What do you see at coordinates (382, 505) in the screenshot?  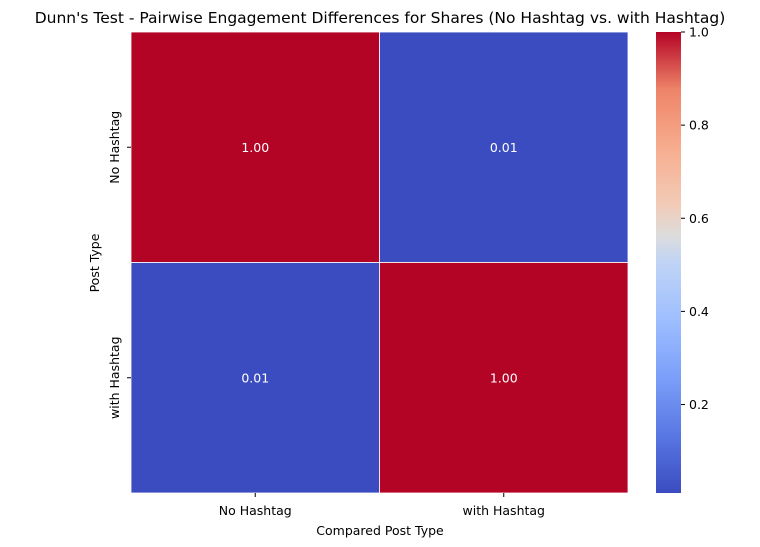 I see `x-axis-ticks: No Hashtag with Hashtag` at bounding box center [382, 505].